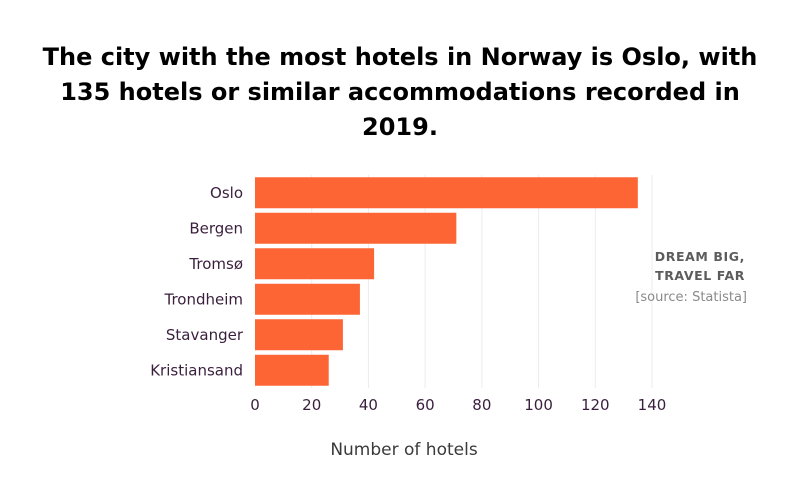  What do you see at coordinates (292, 370) in the screenshot?
I see `bar-kristiansand` at bounding box center [292, 370].